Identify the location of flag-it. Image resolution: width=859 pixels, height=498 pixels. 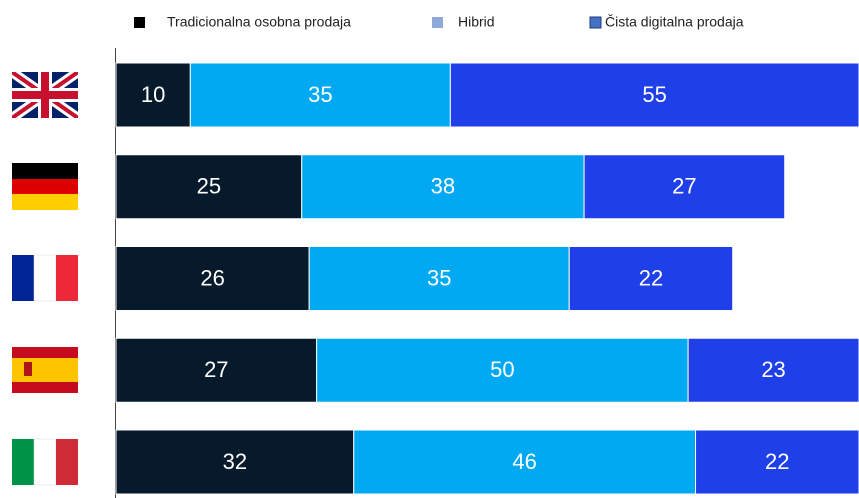
(45, 462).